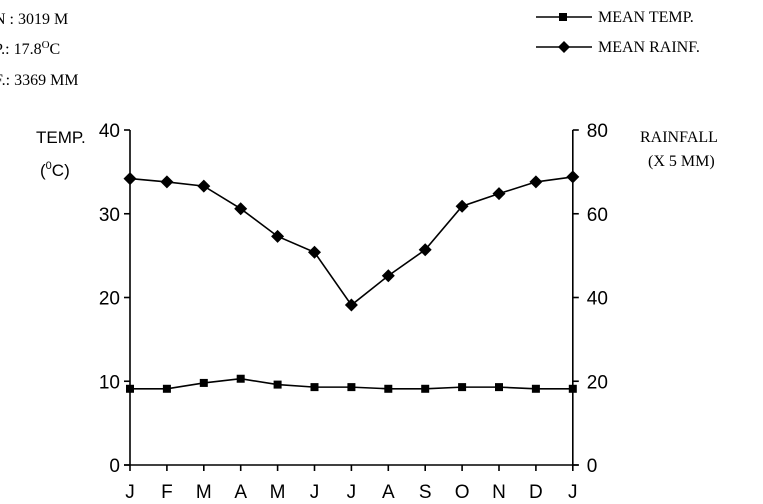 The width and height of the screenshot is (763, 504). I want to click on x-tick-label-0: J, so click(130, 492).